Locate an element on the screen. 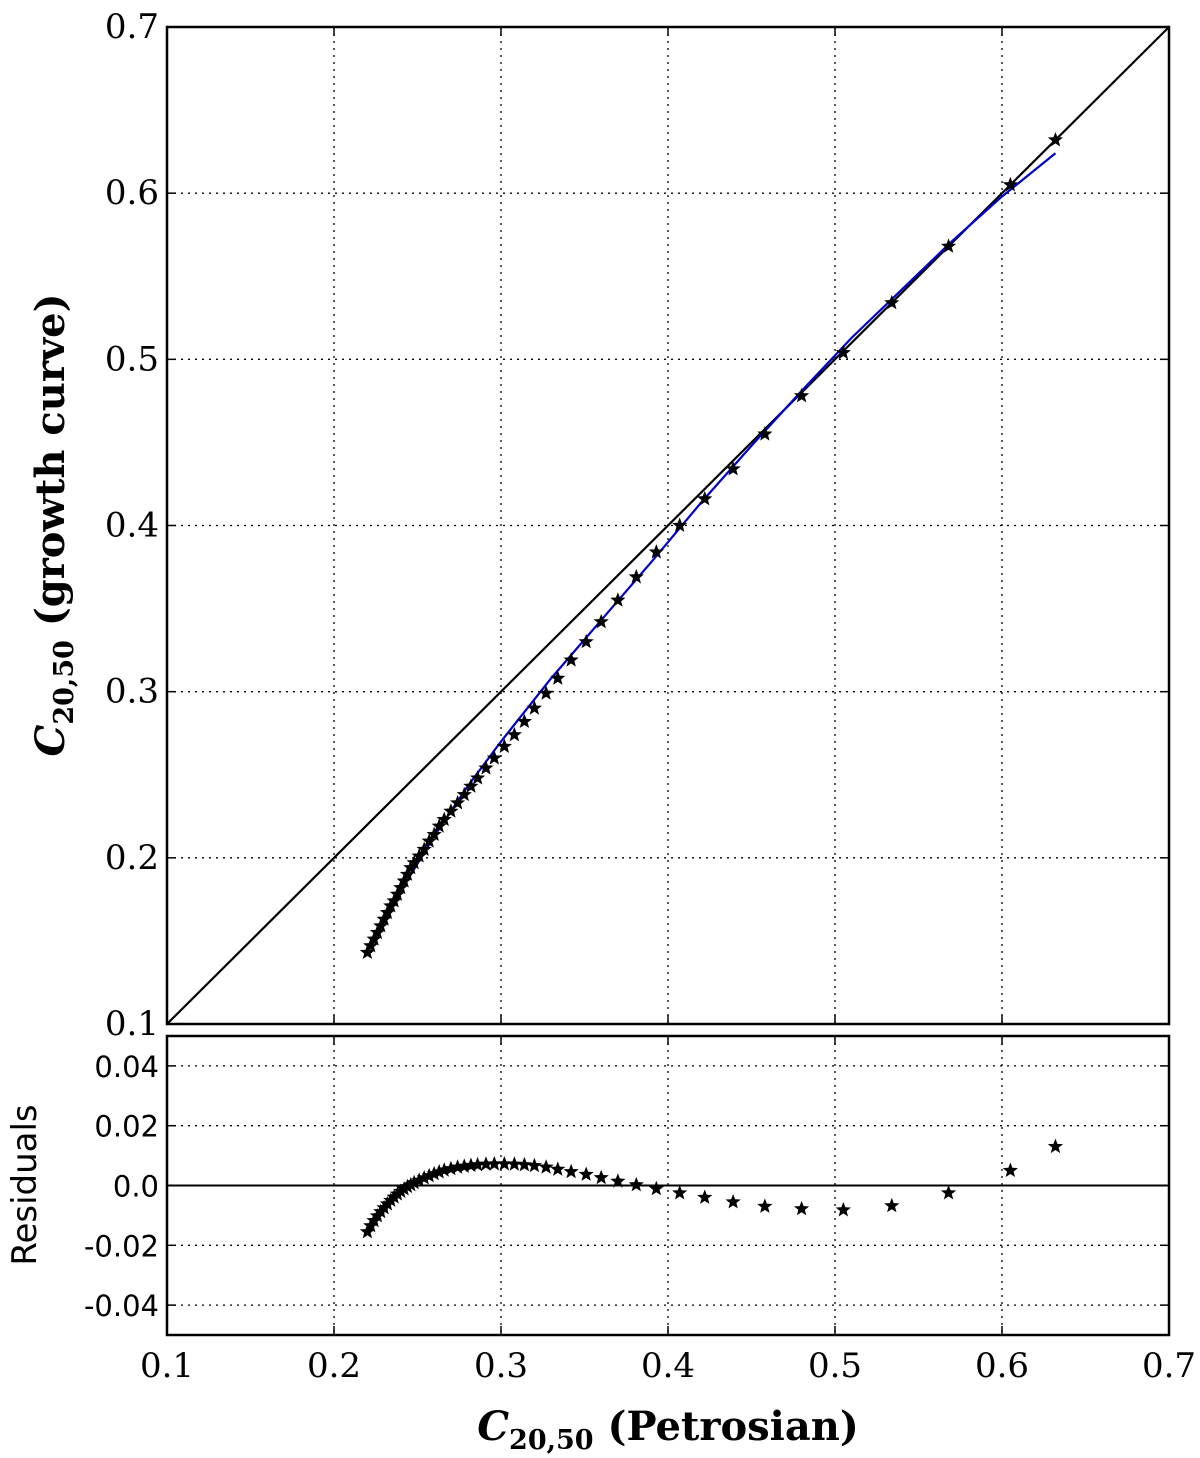  residuals-ytick-label-1: -0.02 is located at coordinates (121, 1246).